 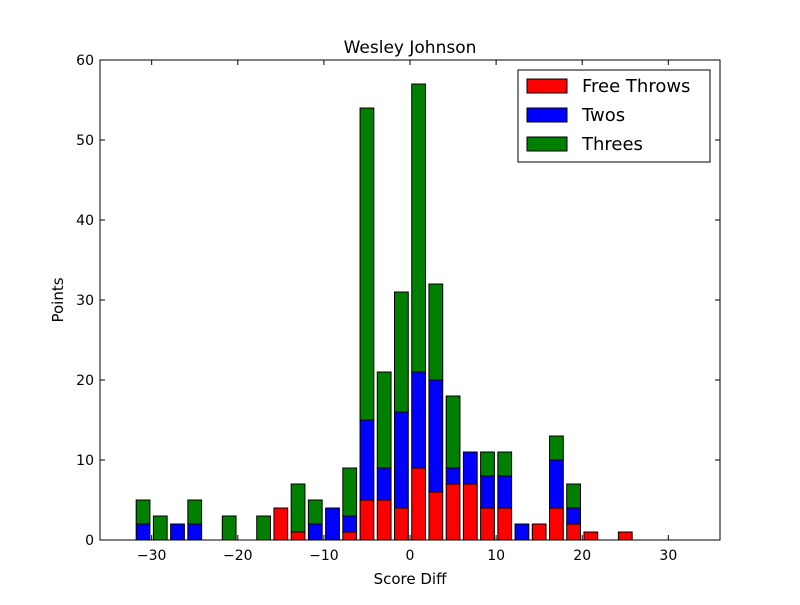 I want to click on x-tick-label: 30, so click(x=668, y=556).